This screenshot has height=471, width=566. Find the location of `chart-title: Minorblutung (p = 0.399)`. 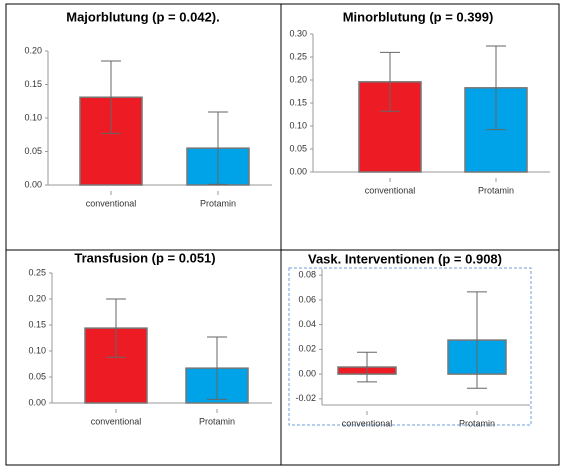

chart-title: Minorblutung (p = 0.399) is located at coordinates (418, 16).